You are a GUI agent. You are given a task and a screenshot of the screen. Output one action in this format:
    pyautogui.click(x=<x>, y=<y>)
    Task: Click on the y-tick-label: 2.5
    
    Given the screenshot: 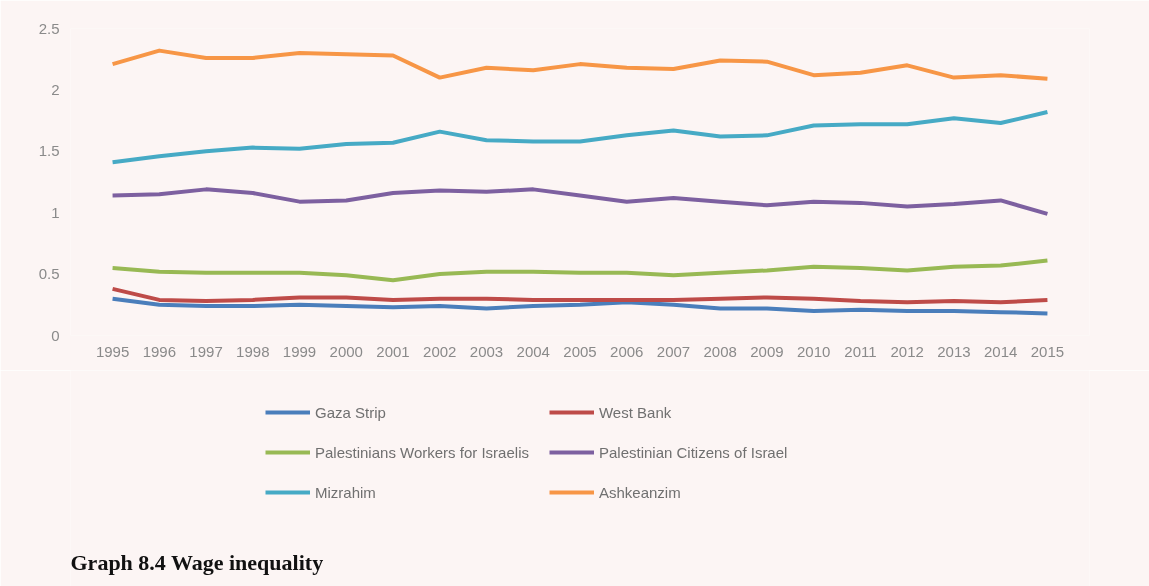 What is the action you would take?
    pyautogui.click(x=49, y=28)
    